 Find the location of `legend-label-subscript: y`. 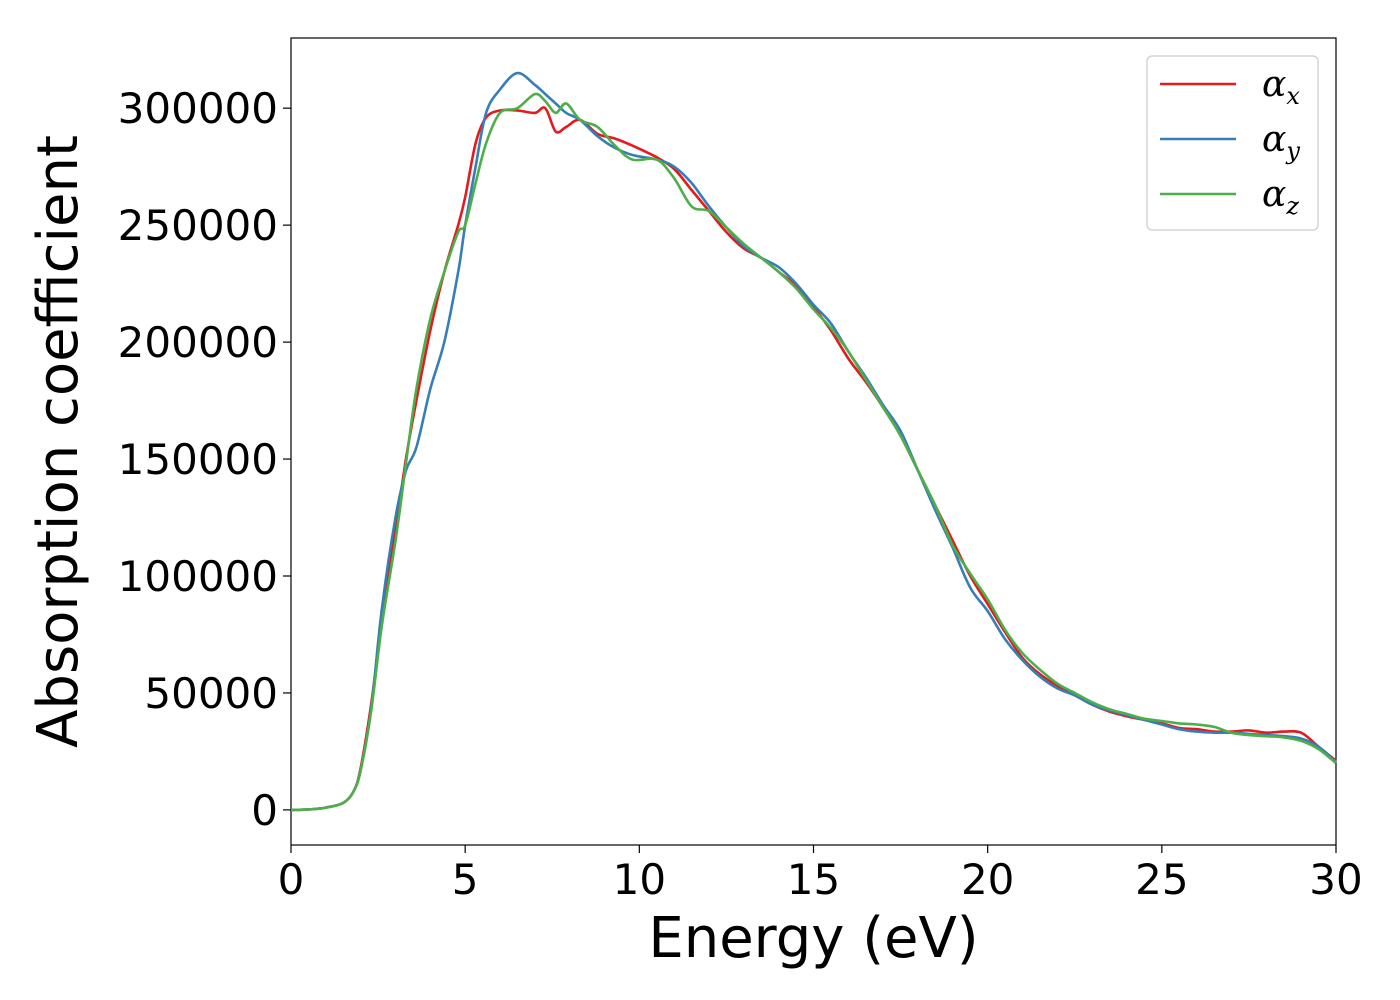

legend-label-subscript: y is located at coordinates (1292, 151).